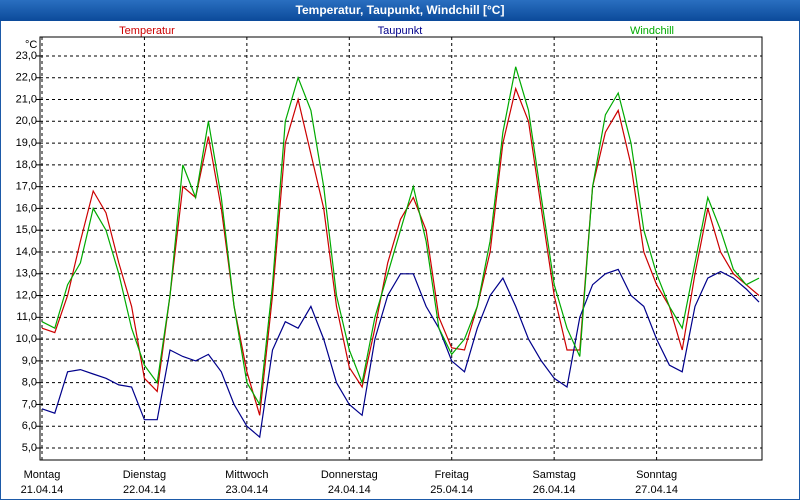 The width and height of the screenshot is (800, 500). I want to click on y-tick-label: 9,0, so click(29, 361).